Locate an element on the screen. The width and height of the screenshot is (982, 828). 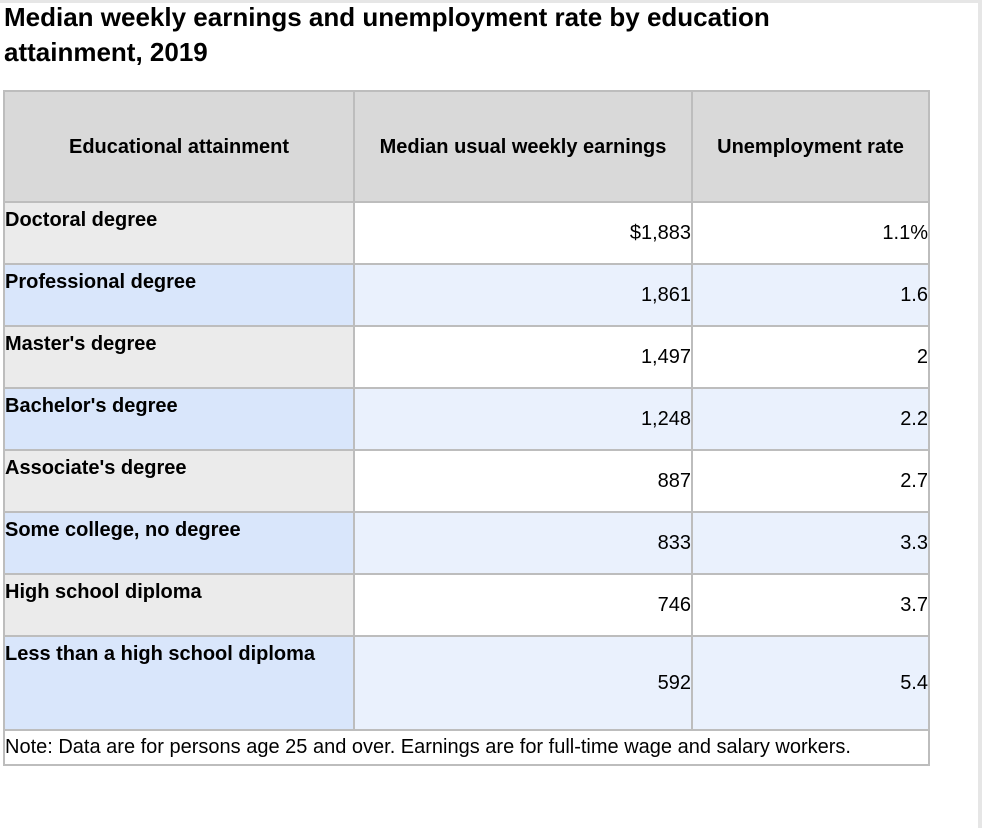
column-header-attainment: Educational attainment is located at coordinates (179, 146).